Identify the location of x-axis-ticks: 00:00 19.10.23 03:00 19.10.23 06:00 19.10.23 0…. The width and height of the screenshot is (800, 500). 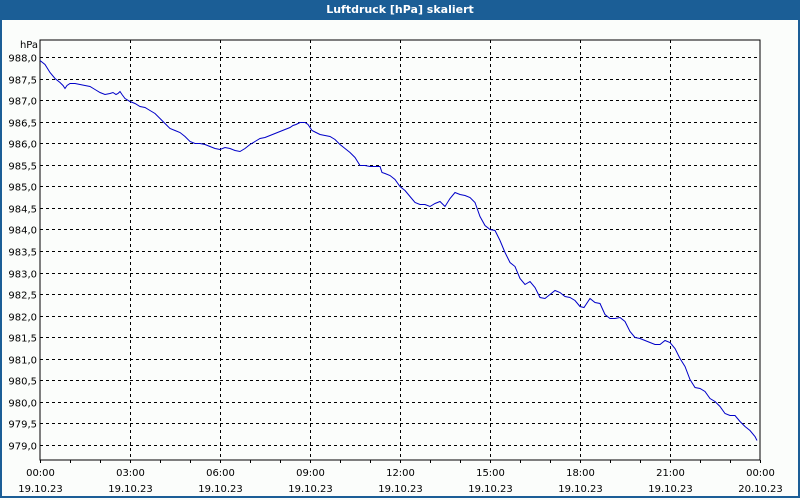
(400, 477).